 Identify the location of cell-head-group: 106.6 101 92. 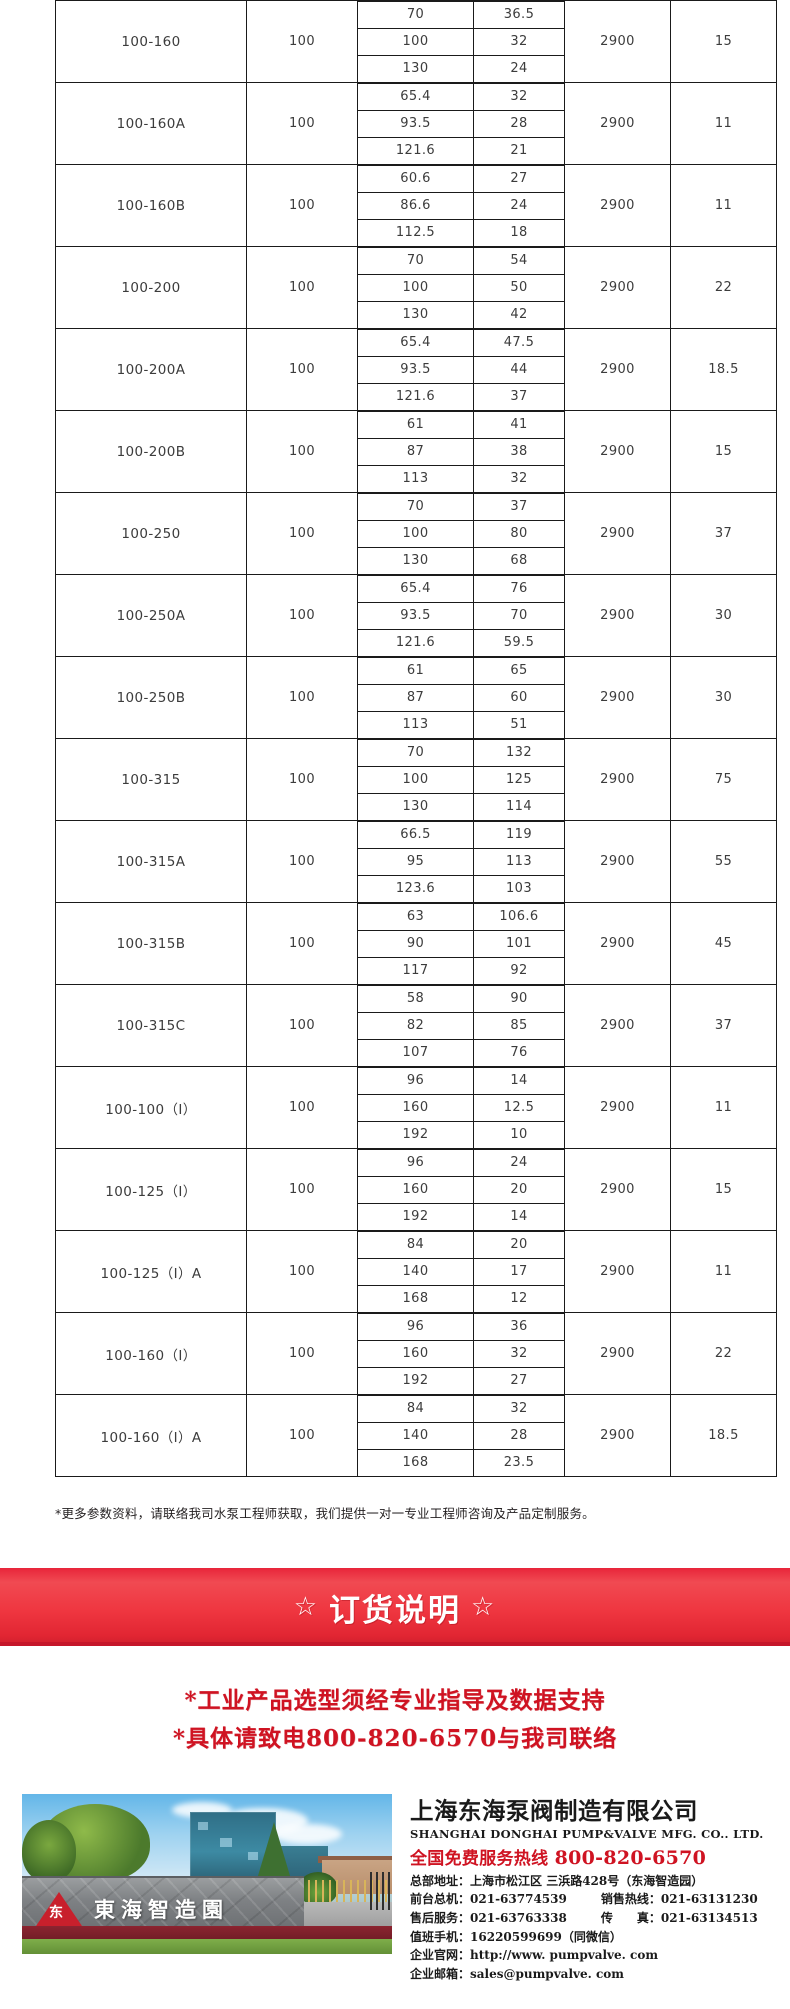
(519, 943).